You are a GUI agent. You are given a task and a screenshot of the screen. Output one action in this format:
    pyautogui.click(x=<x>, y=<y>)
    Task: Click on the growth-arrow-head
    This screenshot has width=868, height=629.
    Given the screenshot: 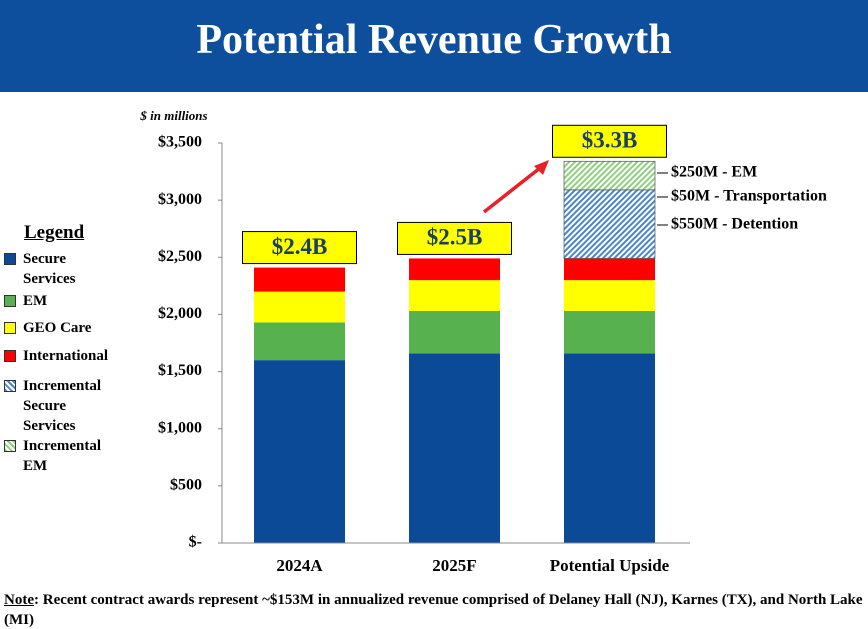 What is the action you would take?
    pyautogui.click(x=541, y=167)
    